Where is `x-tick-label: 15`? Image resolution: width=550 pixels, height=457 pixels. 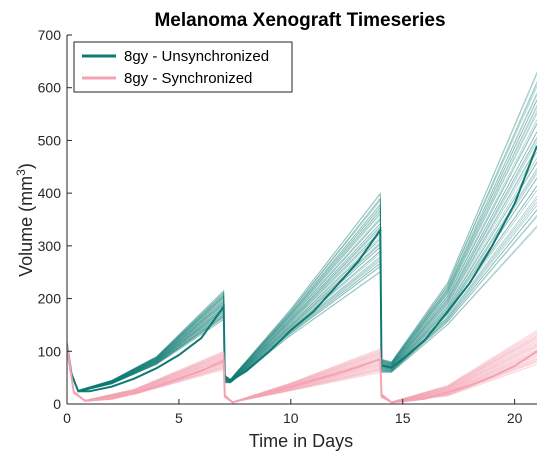
x-tick-label: 15 is located at coordinates (403, 418).